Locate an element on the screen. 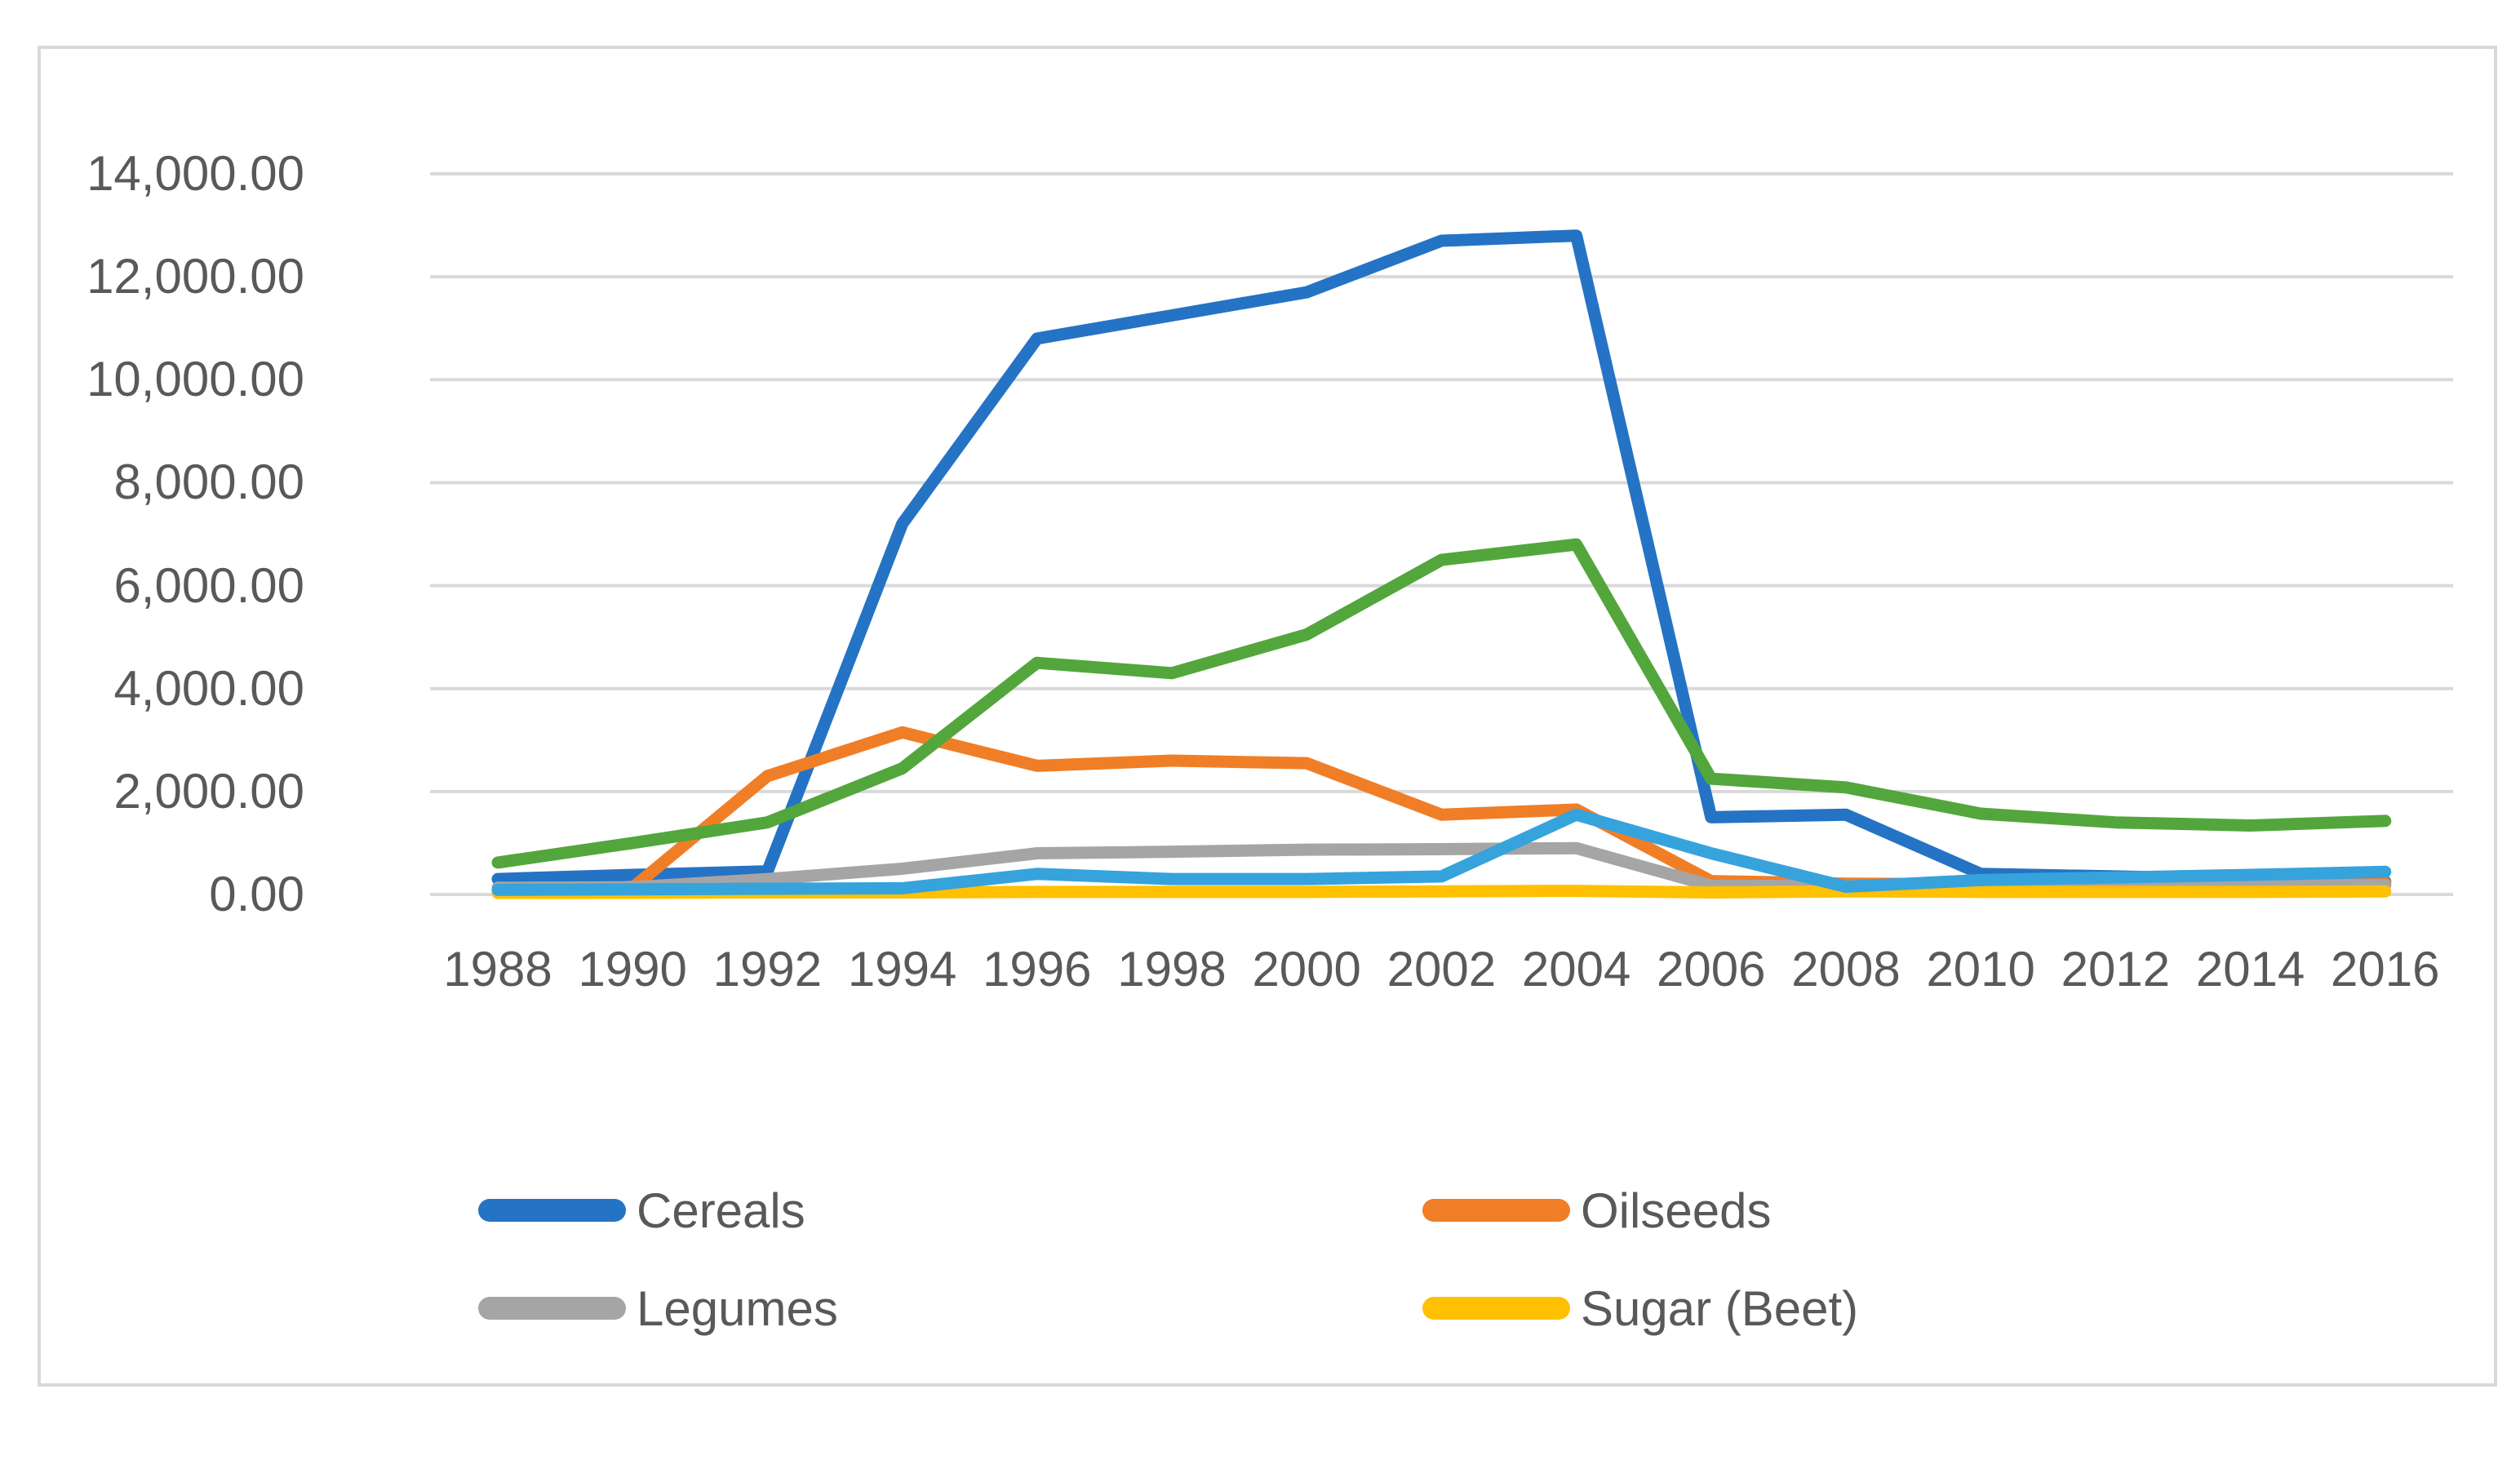 This screenshot has height=1478, width=2520. legend-swatch-legumes is located at coordinates (552, 1308).